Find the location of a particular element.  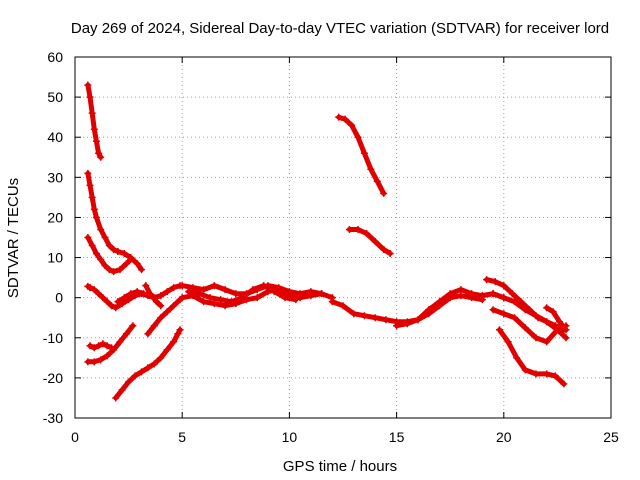

series-s10 is located at coordinates (164, 317).